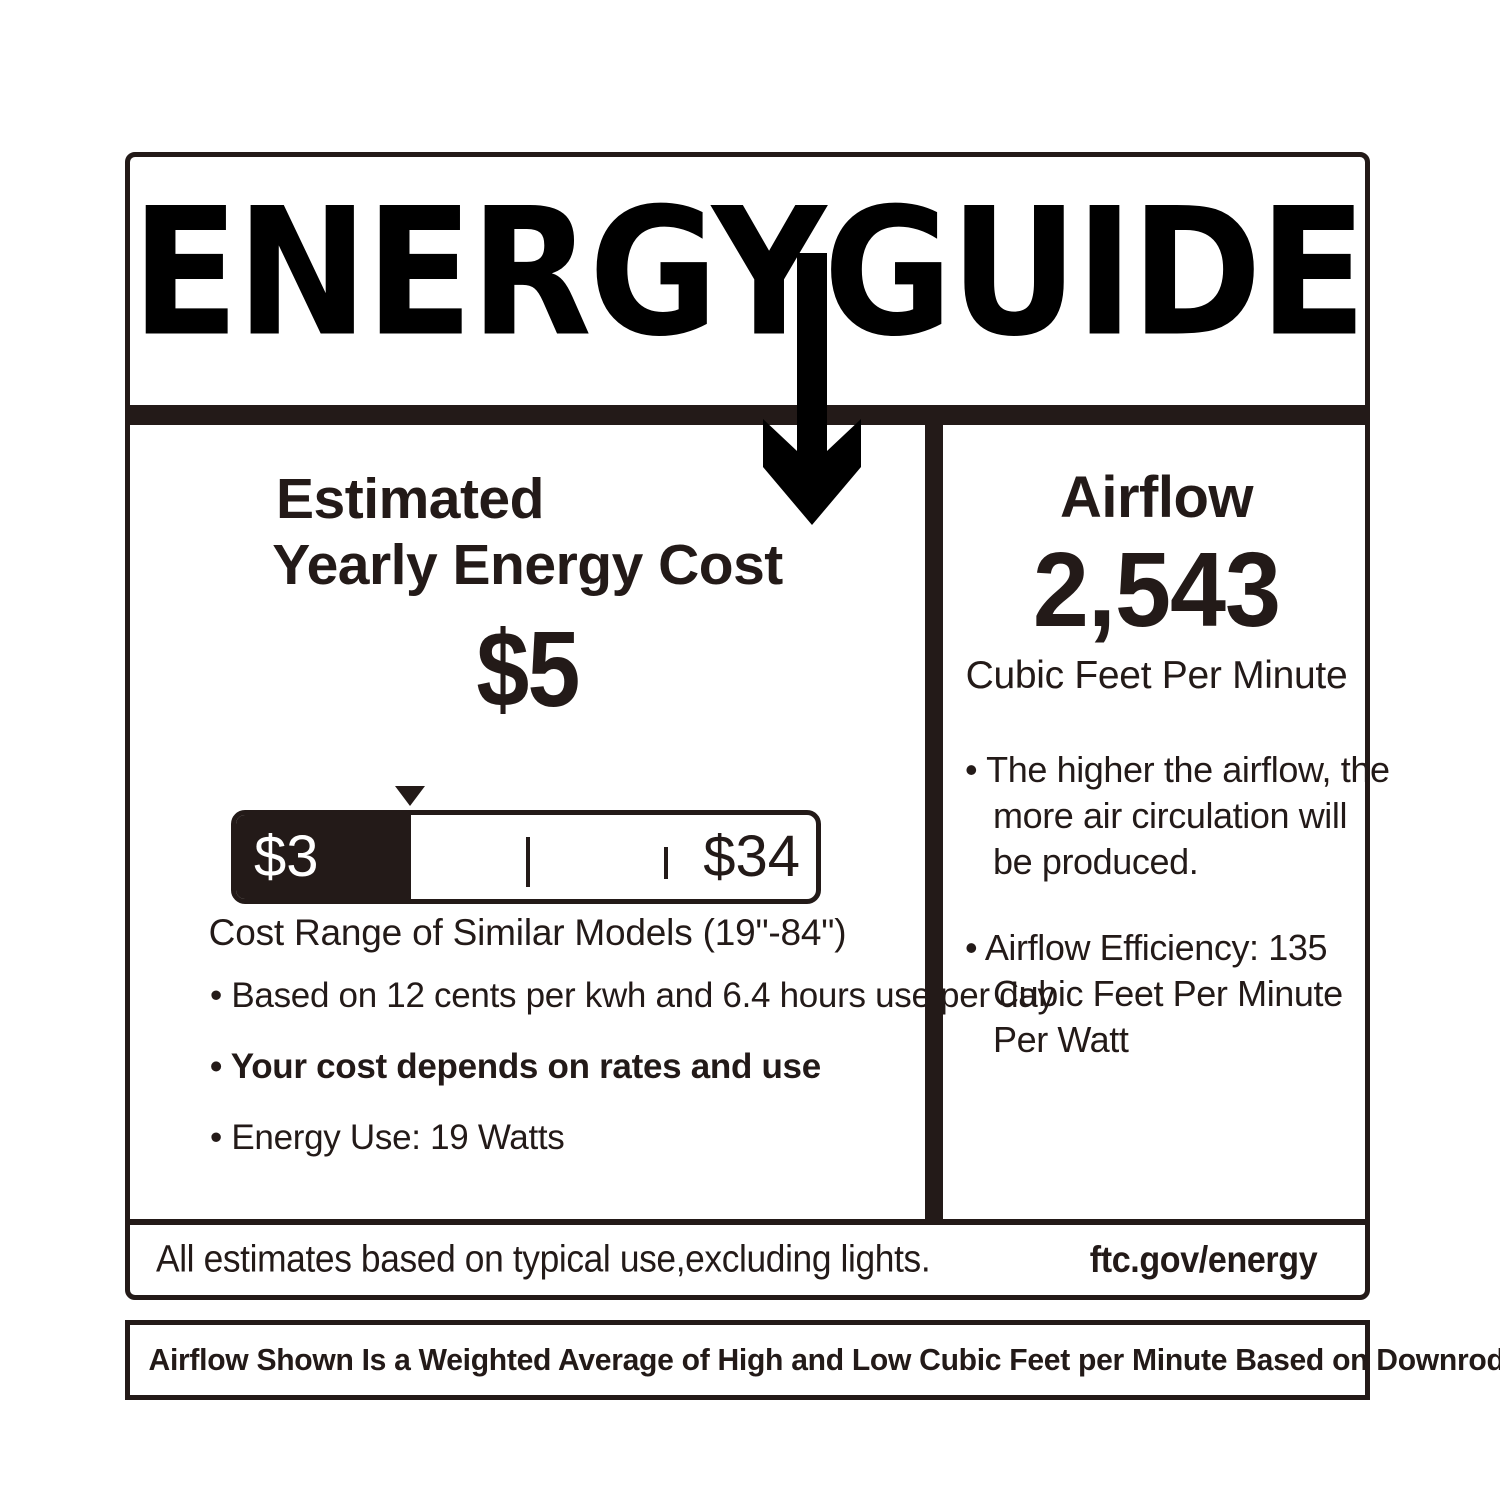 The height and width of the screenshot is (1500, 1500). What do you see at coordinates (528, 668) in the screenshot?
I see `estimated-yearly-cost-value: $5` at bounding box center [528, 668].